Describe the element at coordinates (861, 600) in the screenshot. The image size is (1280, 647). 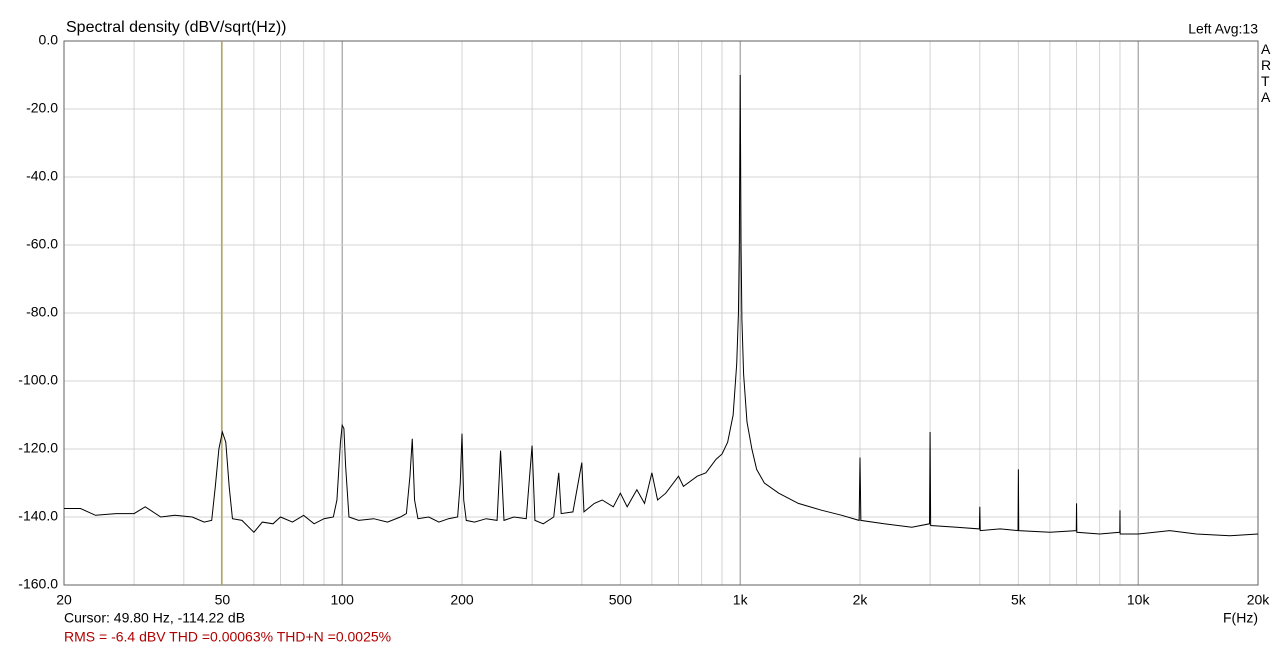
I see `x-tick-label: 2k` at that location.